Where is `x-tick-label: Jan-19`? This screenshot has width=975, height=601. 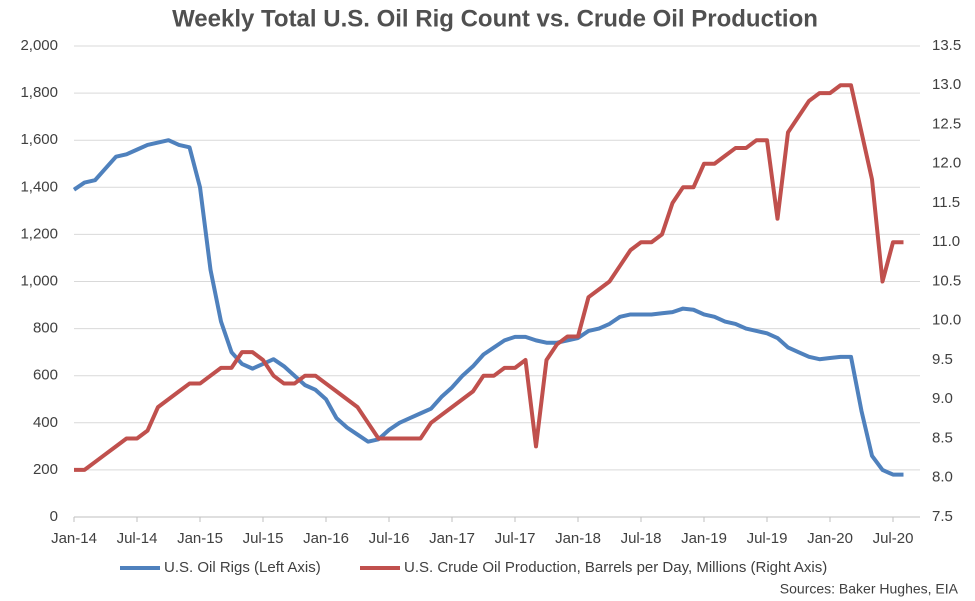 x-tick-label: Jan-19 is located at coordinates (704, 538).